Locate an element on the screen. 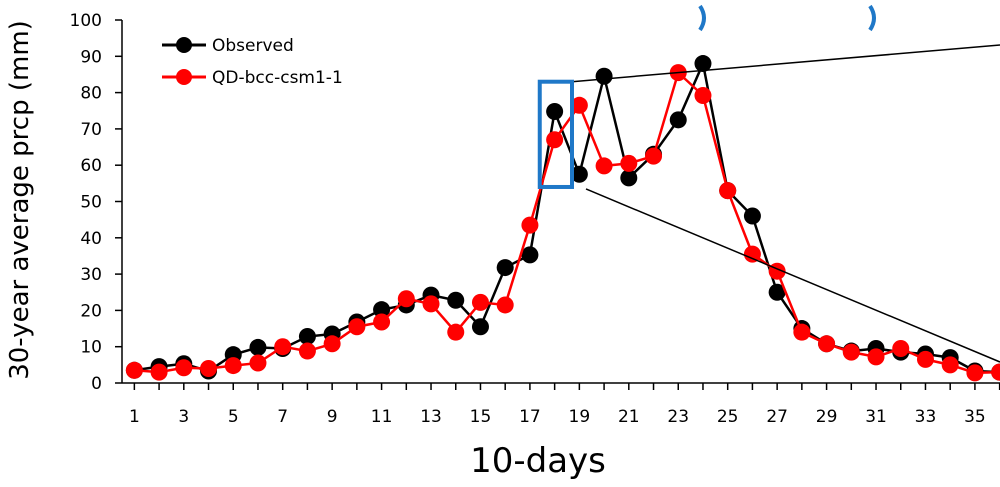 The width and height of the screenshot is (1000, 487). x-tick-label: 7 is located at coordinates (282, 417).